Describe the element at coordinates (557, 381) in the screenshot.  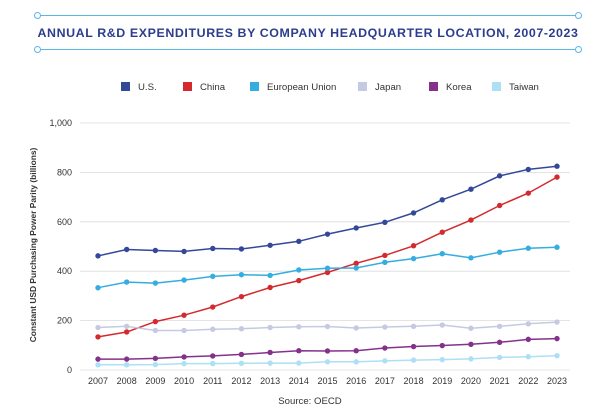
I see `x-tick-label: 2023` at that location.